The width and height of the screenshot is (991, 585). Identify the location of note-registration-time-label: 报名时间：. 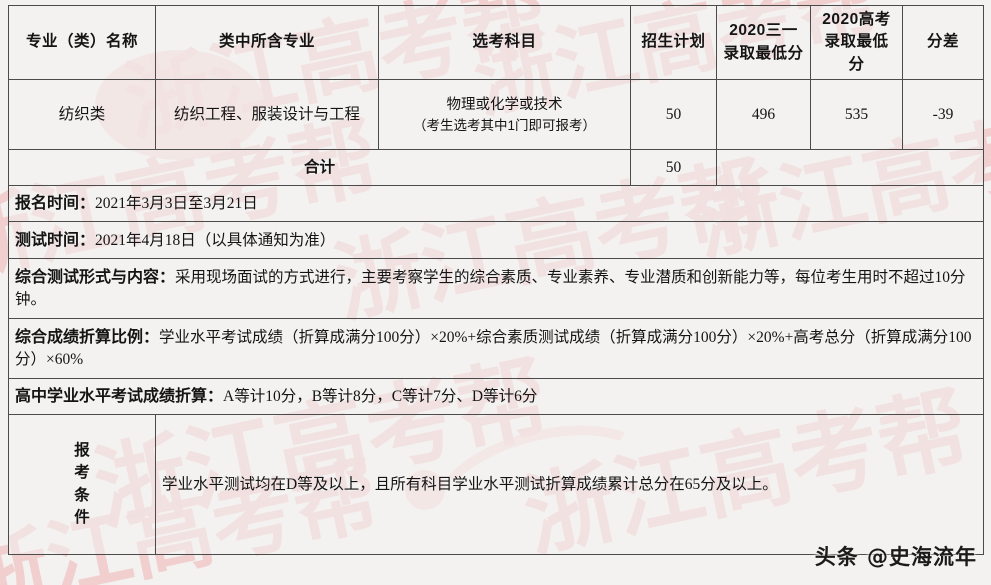
(55, 204).